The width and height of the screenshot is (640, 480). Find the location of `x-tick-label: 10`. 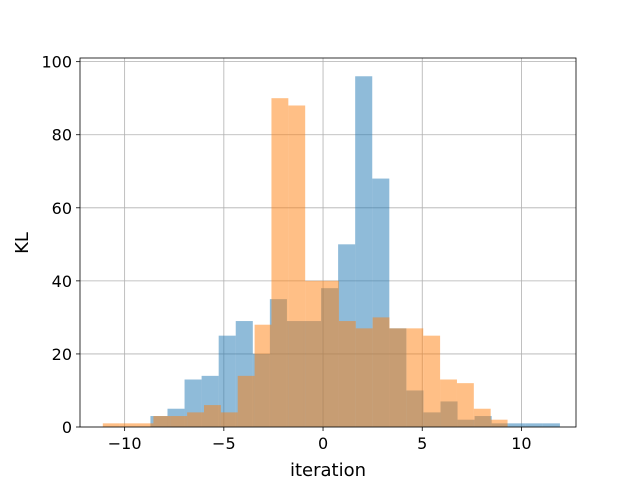

x-tick-label: 10 is located at coordinates (521, 443).